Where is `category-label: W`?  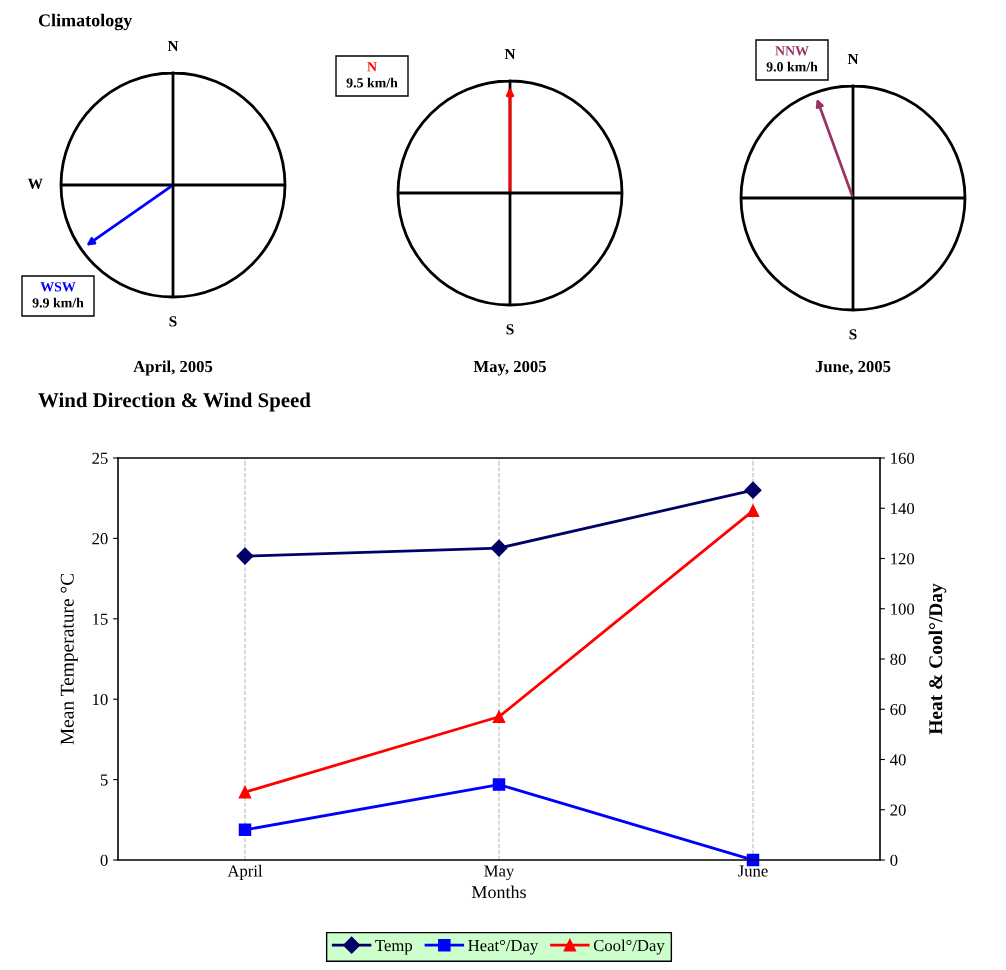 category-label: W is located at coordinates (35, 183).